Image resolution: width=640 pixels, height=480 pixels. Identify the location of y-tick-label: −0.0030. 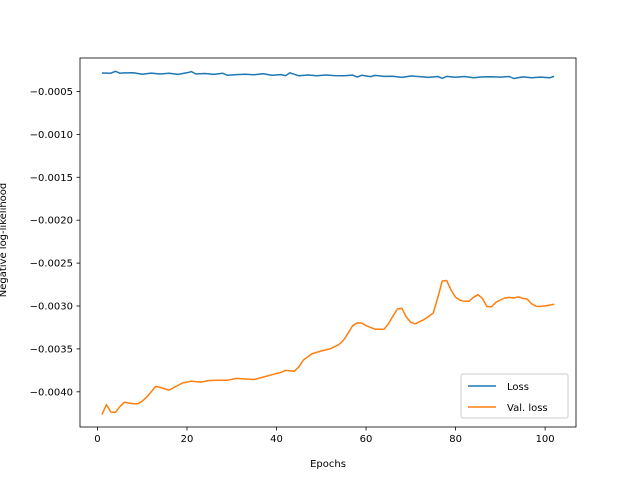
(51, 307).